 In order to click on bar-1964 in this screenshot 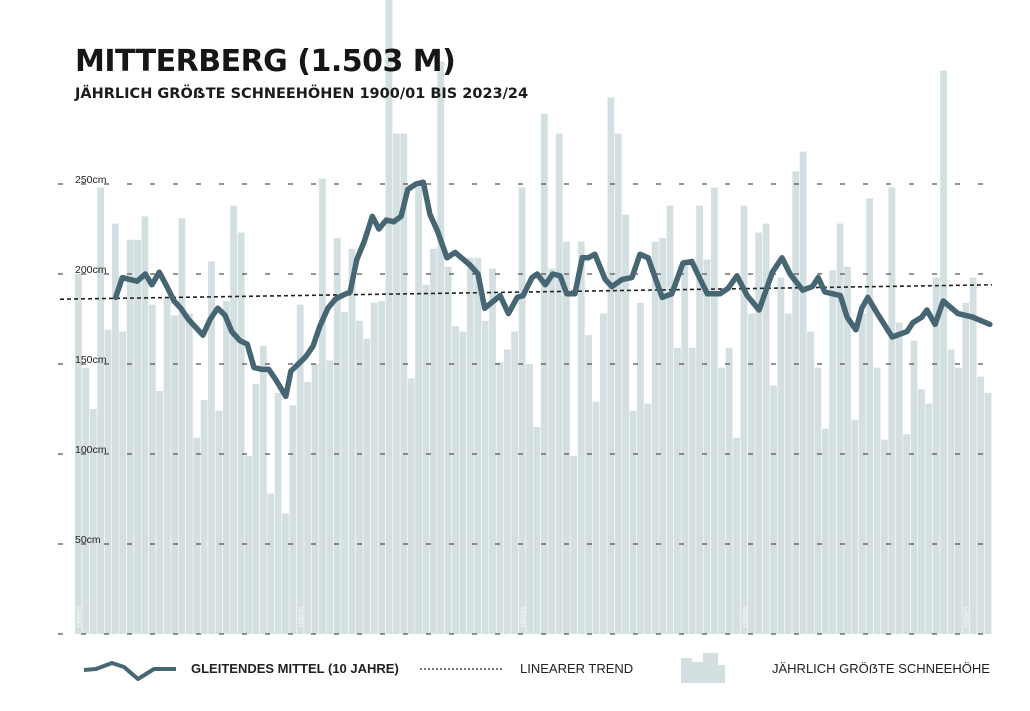, I will do `click(552, 451)`.